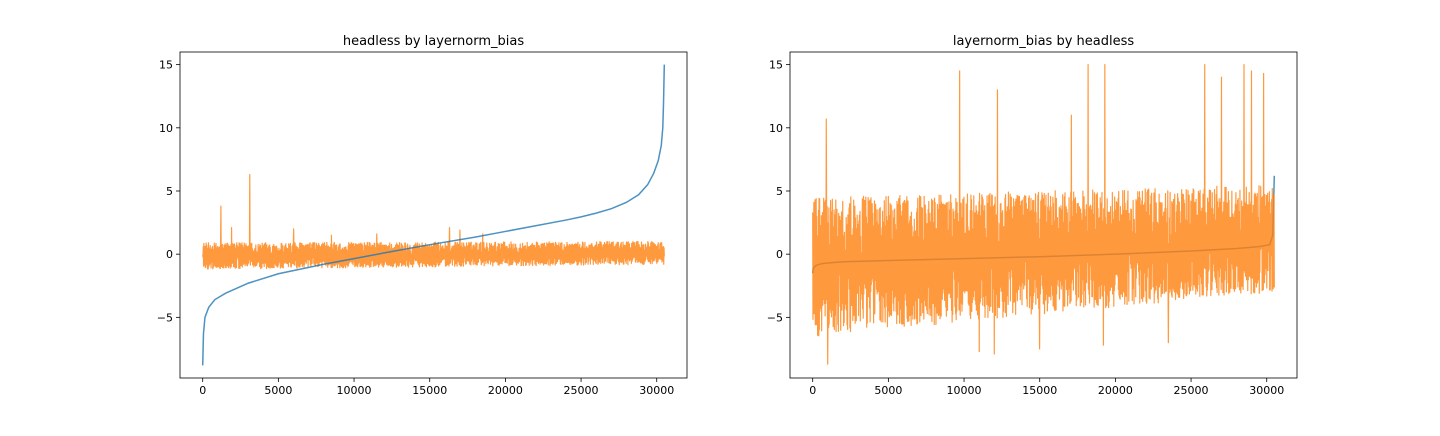  I want to click on series-line-noisy, so click(433, 221).